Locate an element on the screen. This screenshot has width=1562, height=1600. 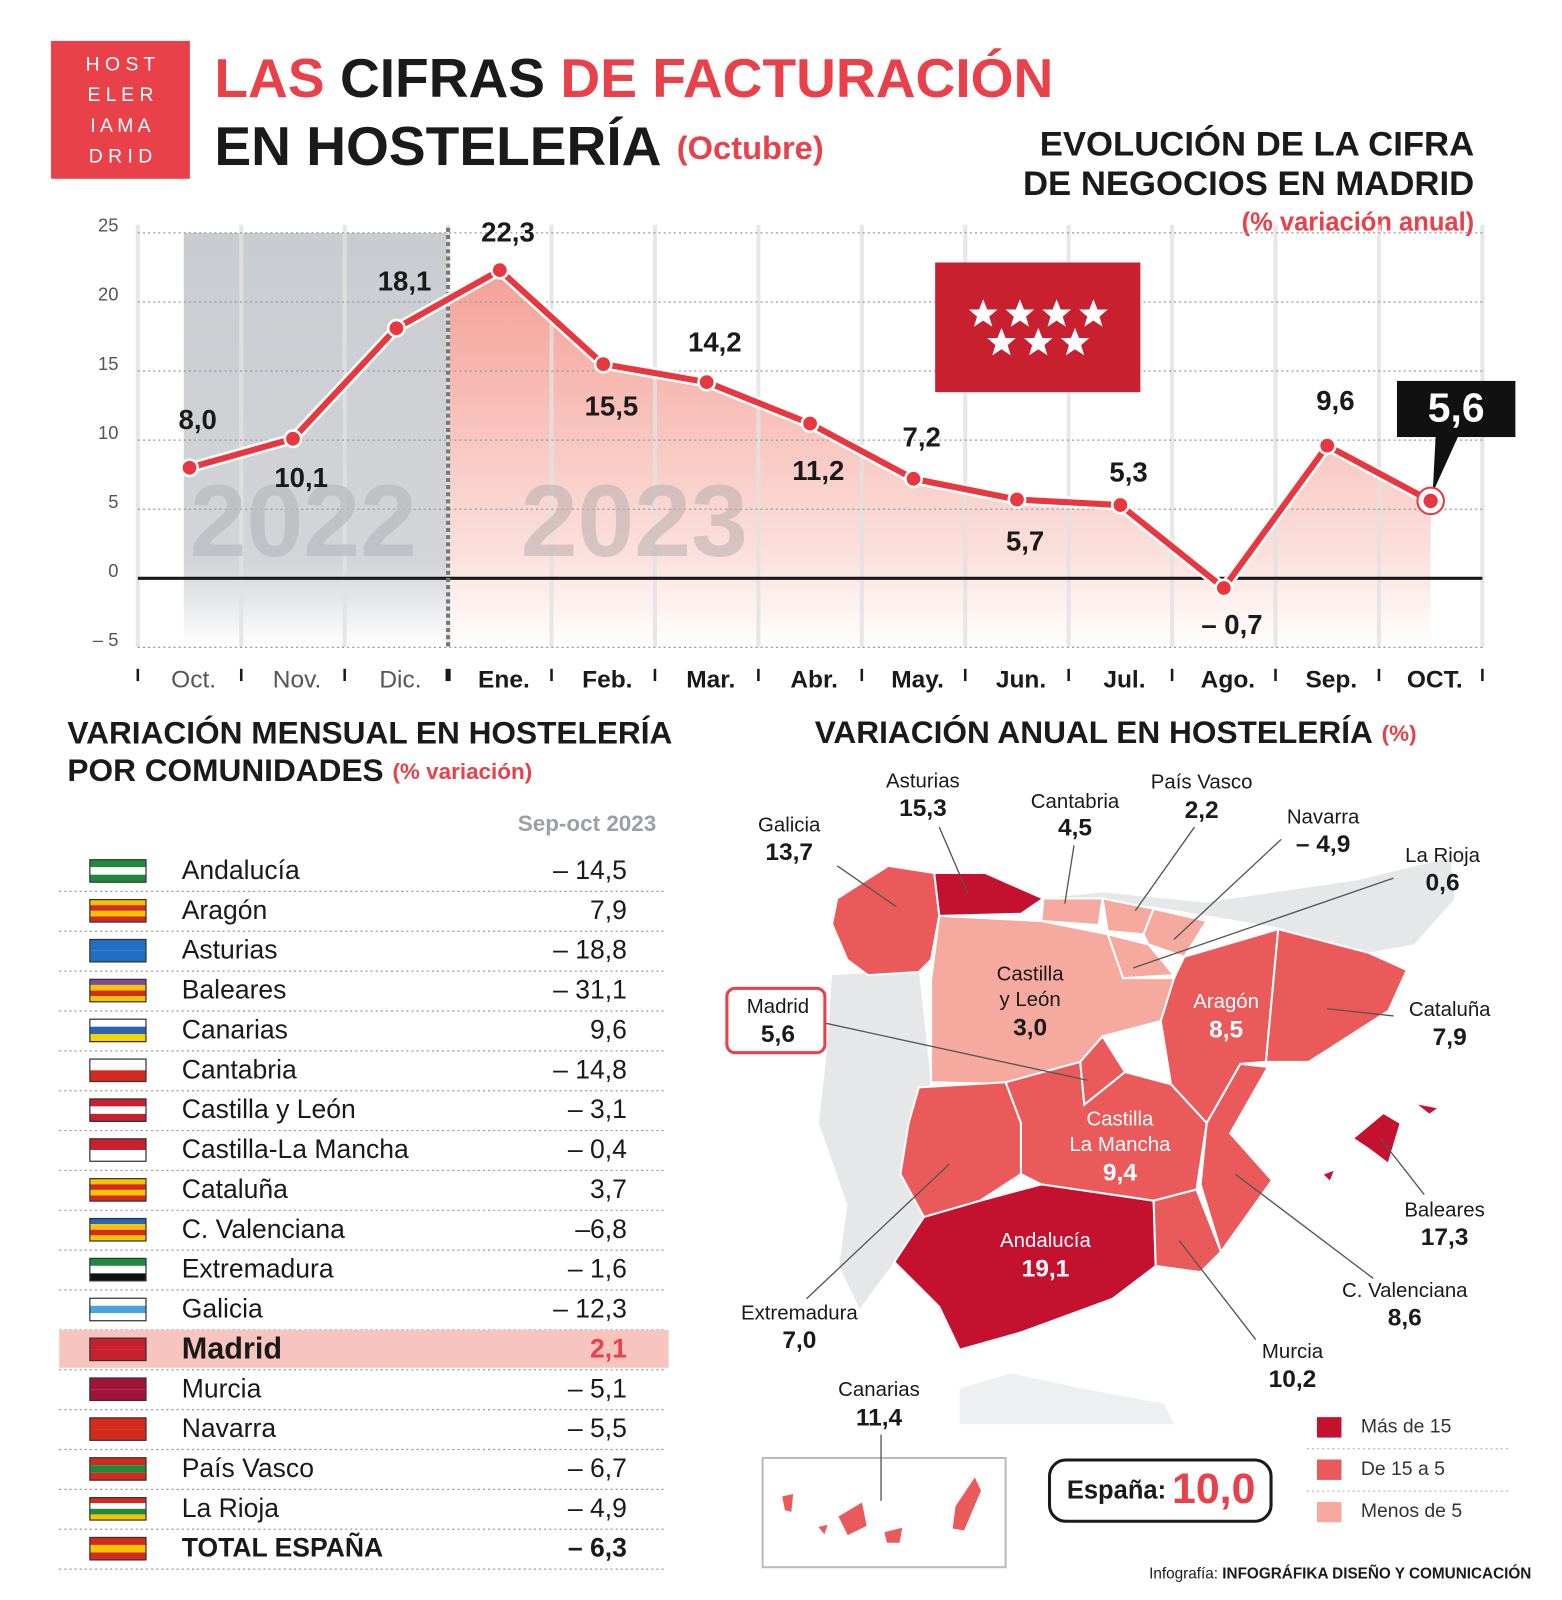
value-label: 22,3 is located at coordinates (508, 232).